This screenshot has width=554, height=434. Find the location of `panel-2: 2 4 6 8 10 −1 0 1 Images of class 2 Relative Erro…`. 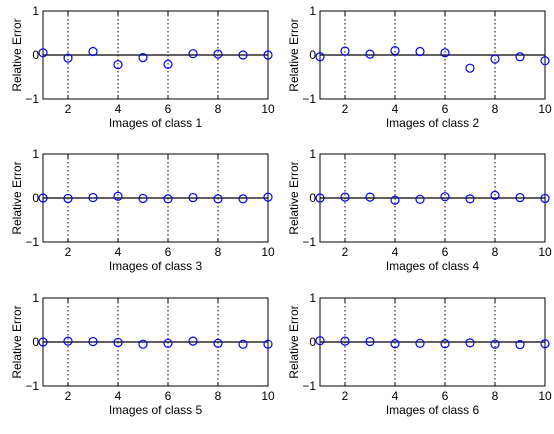

panel-2: 2 4 6 8 10 −1 0 1 Images of class 2 Relative Erro… is located at coordinates (419, 67).